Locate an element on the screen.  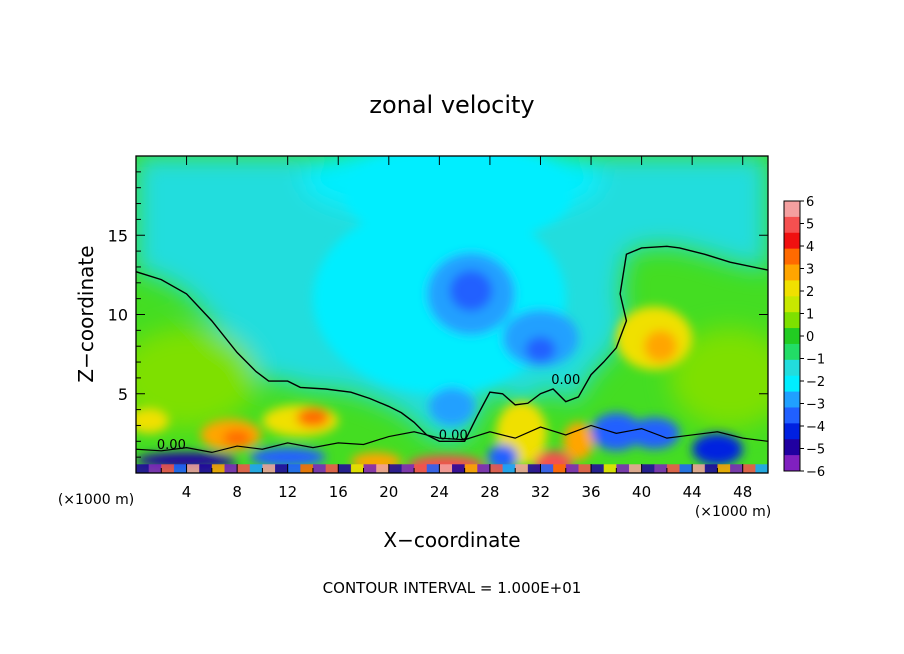
colorbar-tick-label: 2 is located at coordinates (810, 292).